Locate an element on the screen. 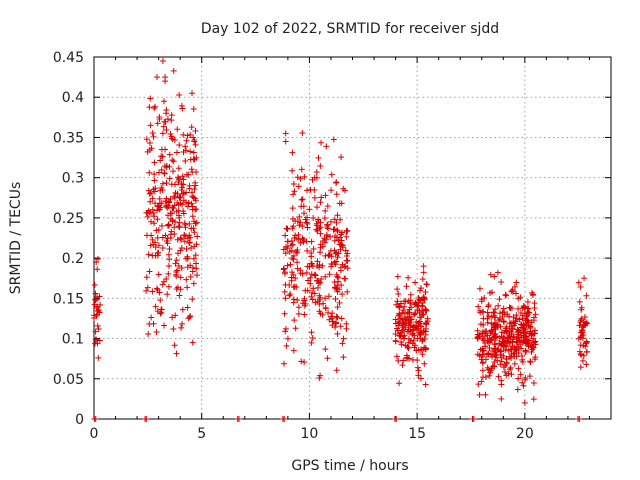 Image resolution: width=640 pixels, height=480 pixels. x-tick-label: 10 is located at coordinates (310, 434).